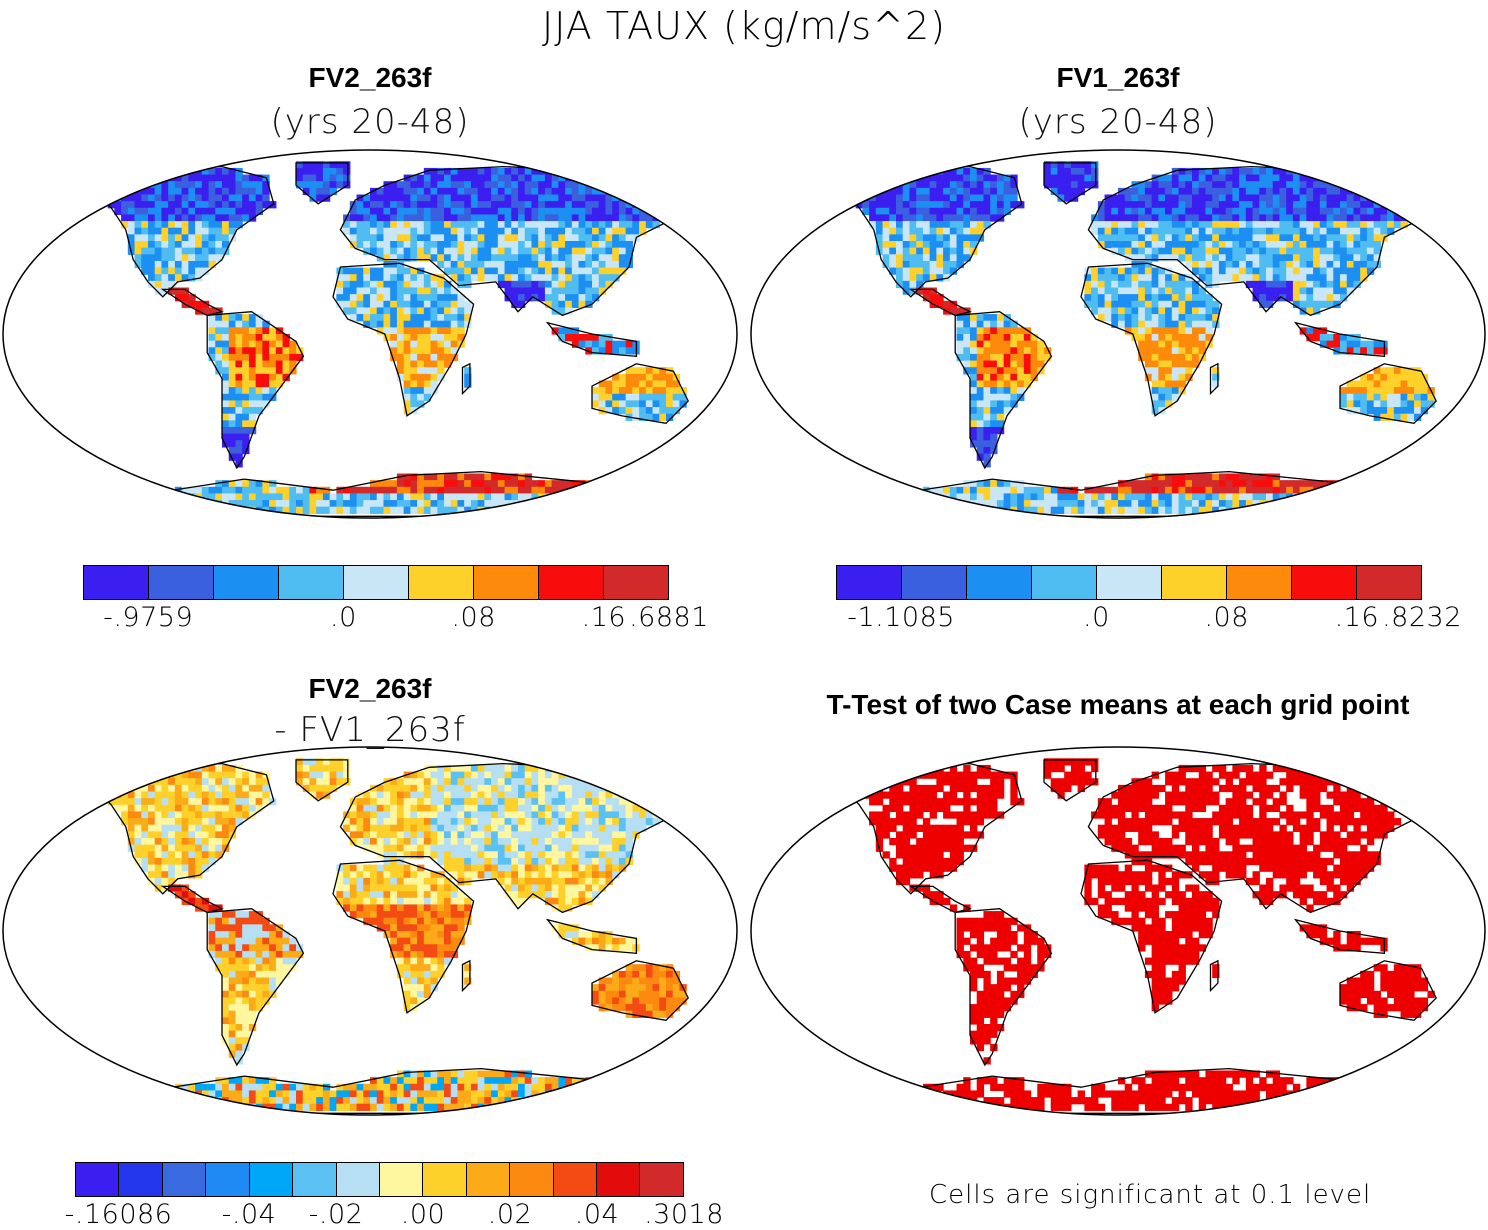  I want to click on colorbar-tick-label: .8232, so click(1422, 617).